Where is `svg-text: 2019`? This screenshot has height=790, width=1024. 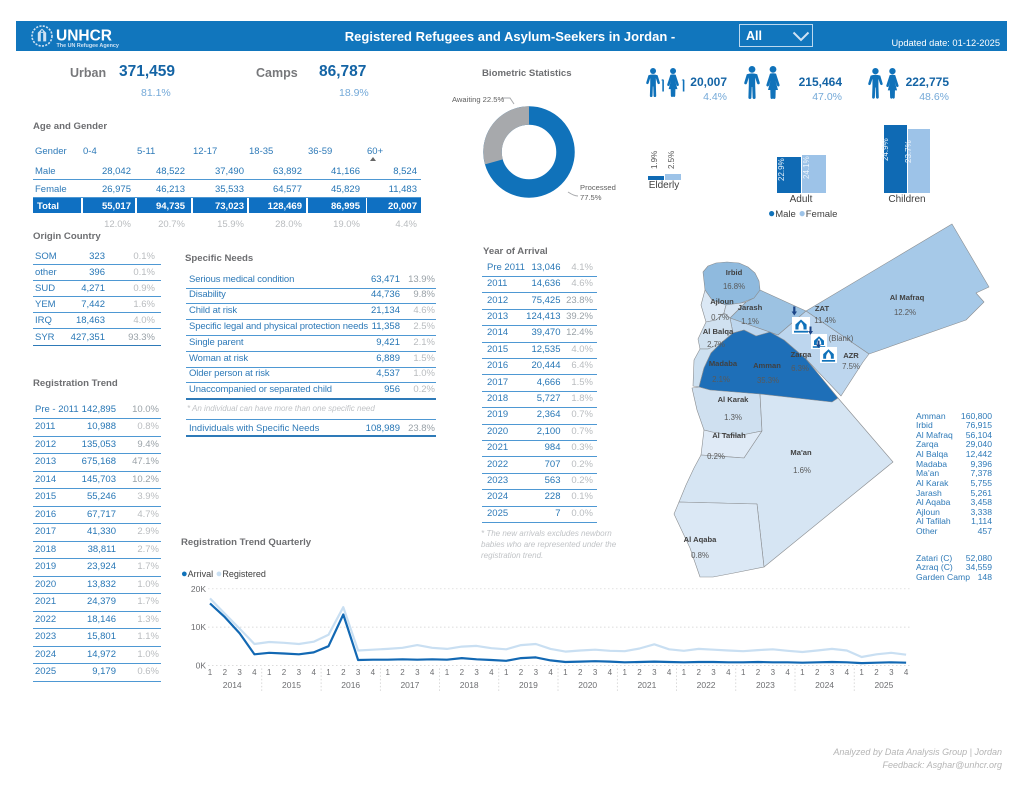
svg-text: 2019 is located at coordinates (528, 685).